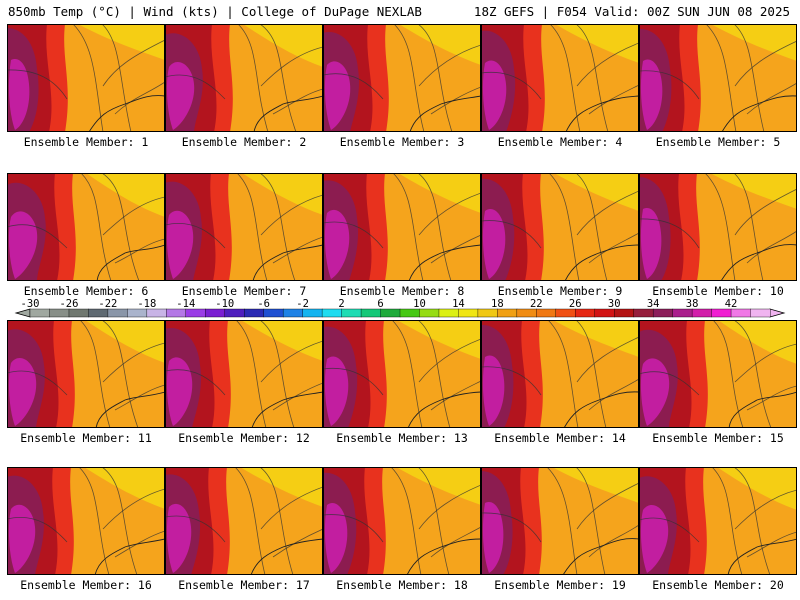  What do you see at coordinates (302, 304) in the screenshot?
I see `colorbar-tick-label: -2` at bounding box center [302, 304].